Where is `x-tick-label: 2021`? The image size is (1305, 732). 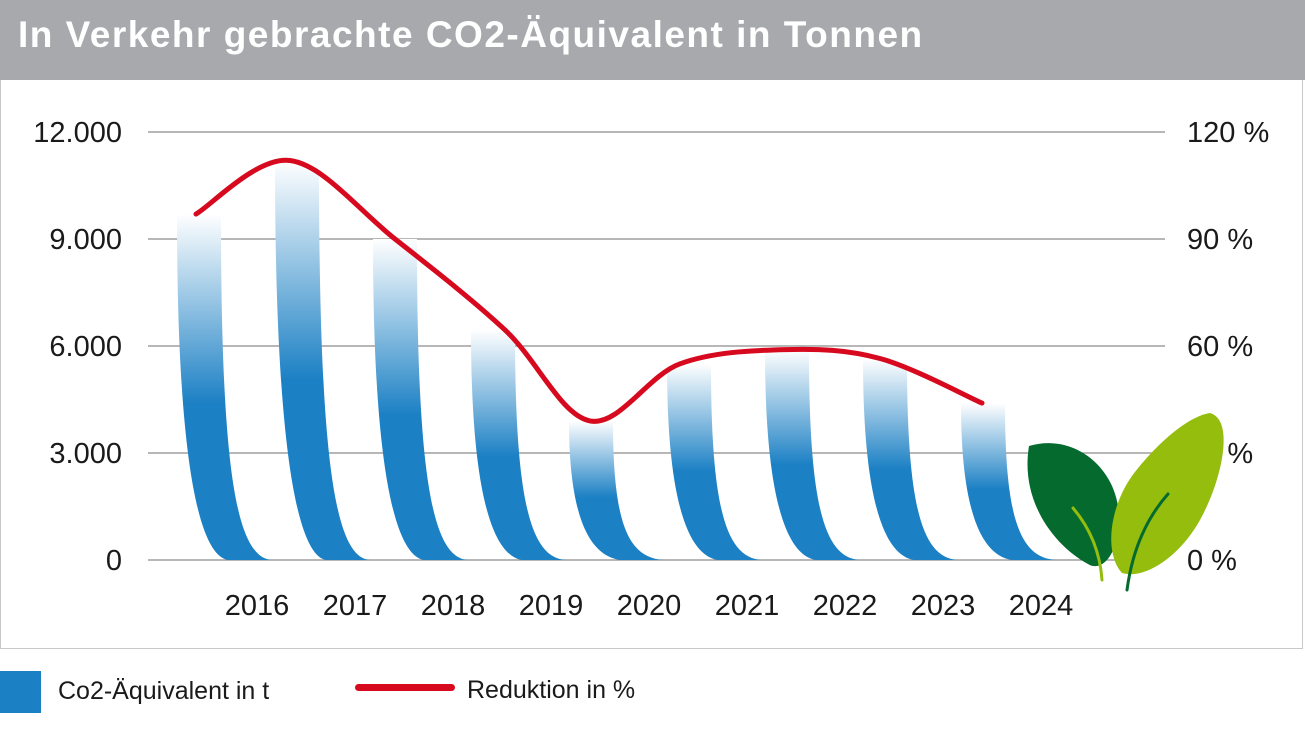
x-tick-label: 2021 is located at coordinates (747, 606).